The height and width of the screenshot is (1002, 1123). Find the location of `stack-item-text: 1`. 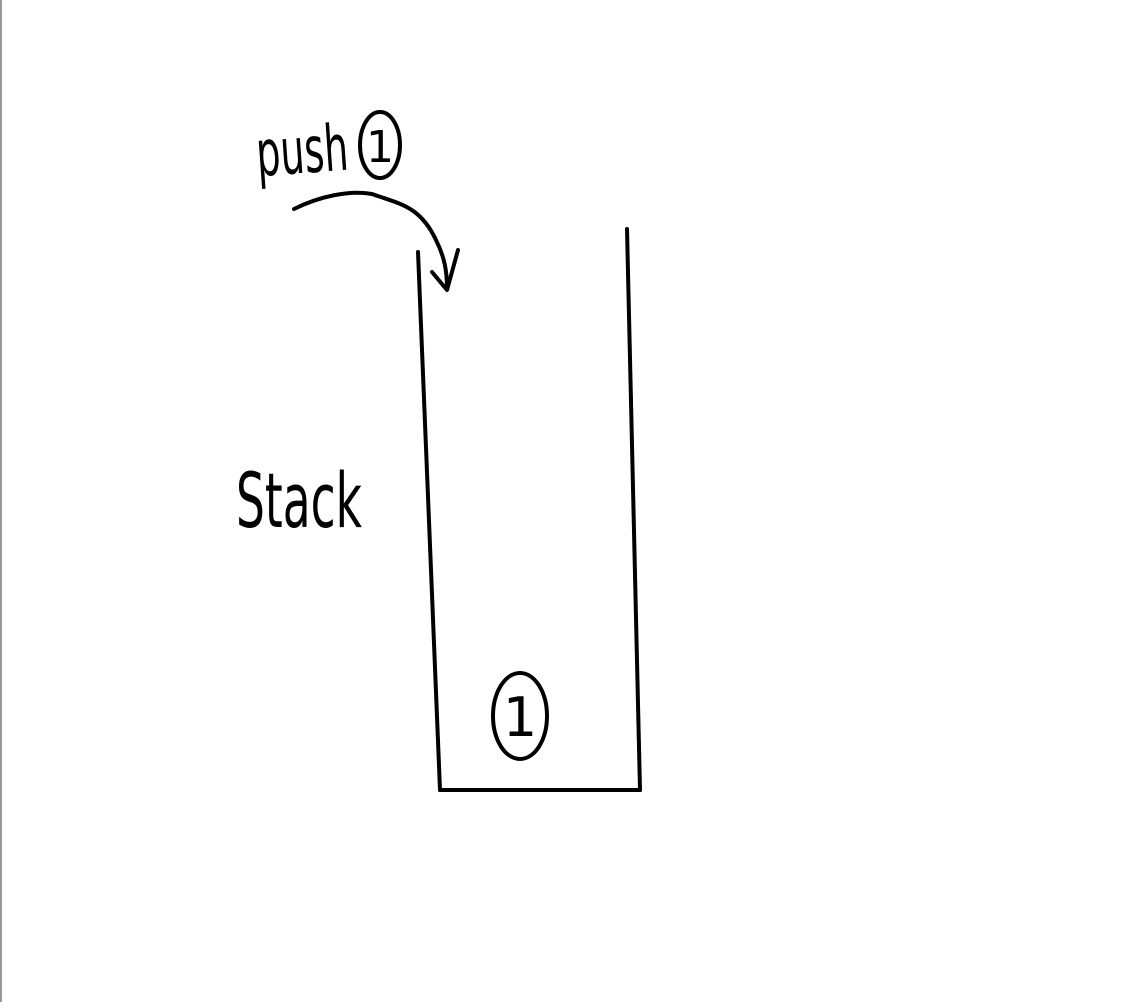

stack-item-text: 1 is located at coordinates (520, 717).